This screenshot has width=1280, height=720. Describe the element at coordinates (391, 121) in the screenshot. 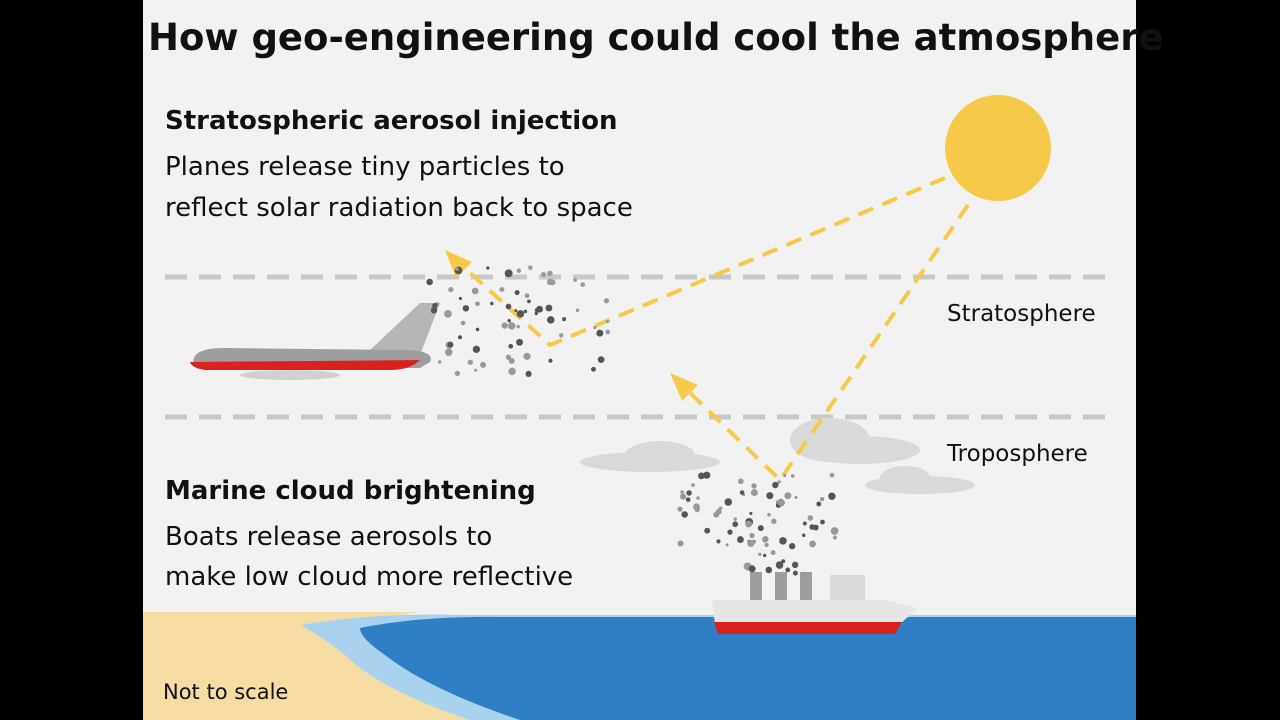

I see `section-heading: Stratospheric aerosol injection` at that location.